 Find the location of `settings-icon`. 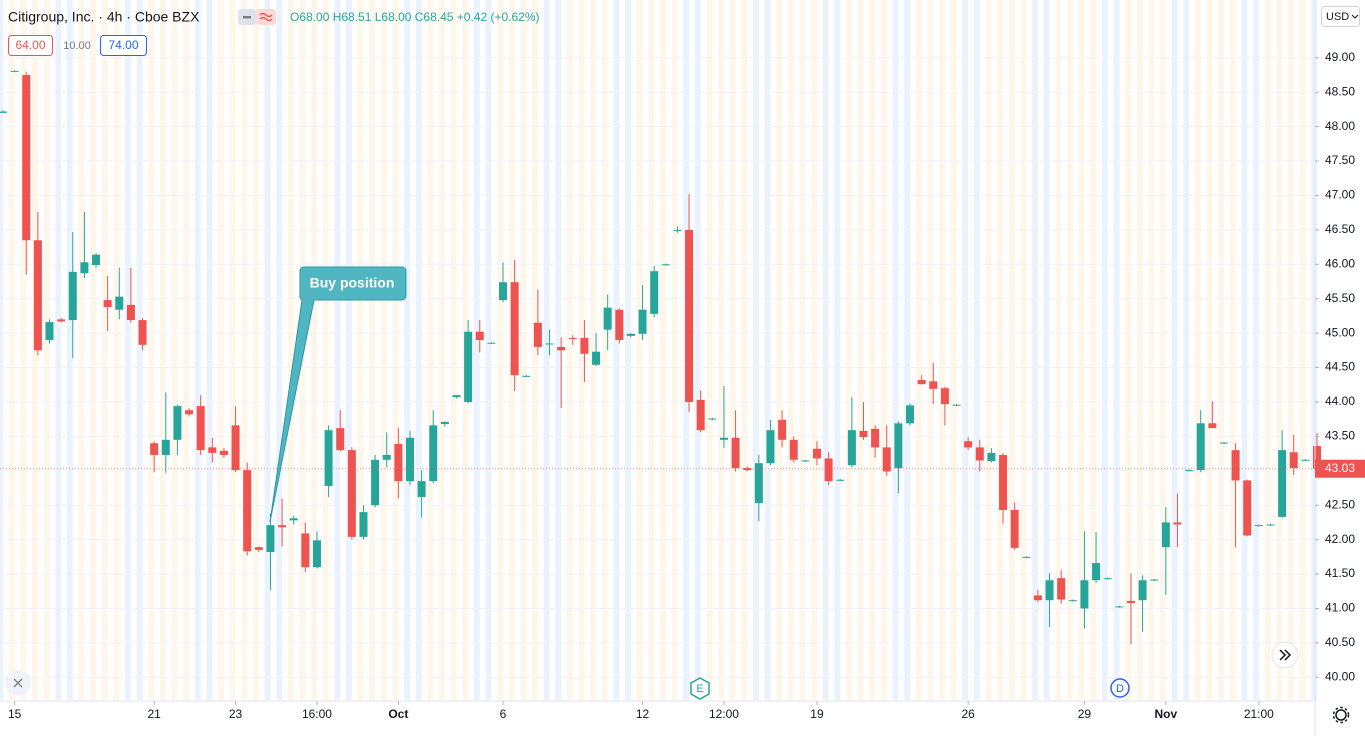

settings-icon is located at coordinates (1341, 715).